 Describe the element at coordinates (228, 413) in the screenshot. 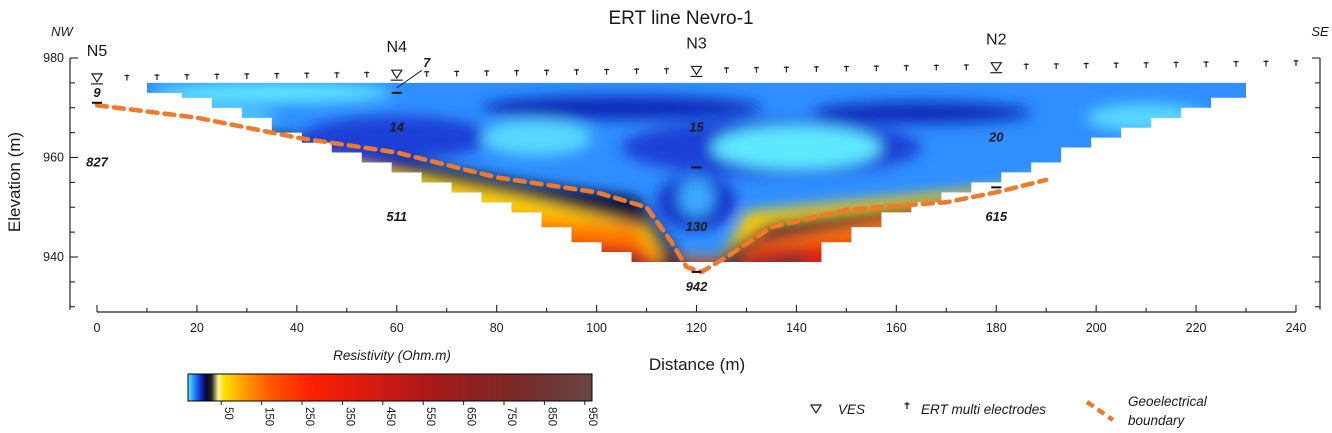

I see `colorbar-tick-label: 50` at that location.